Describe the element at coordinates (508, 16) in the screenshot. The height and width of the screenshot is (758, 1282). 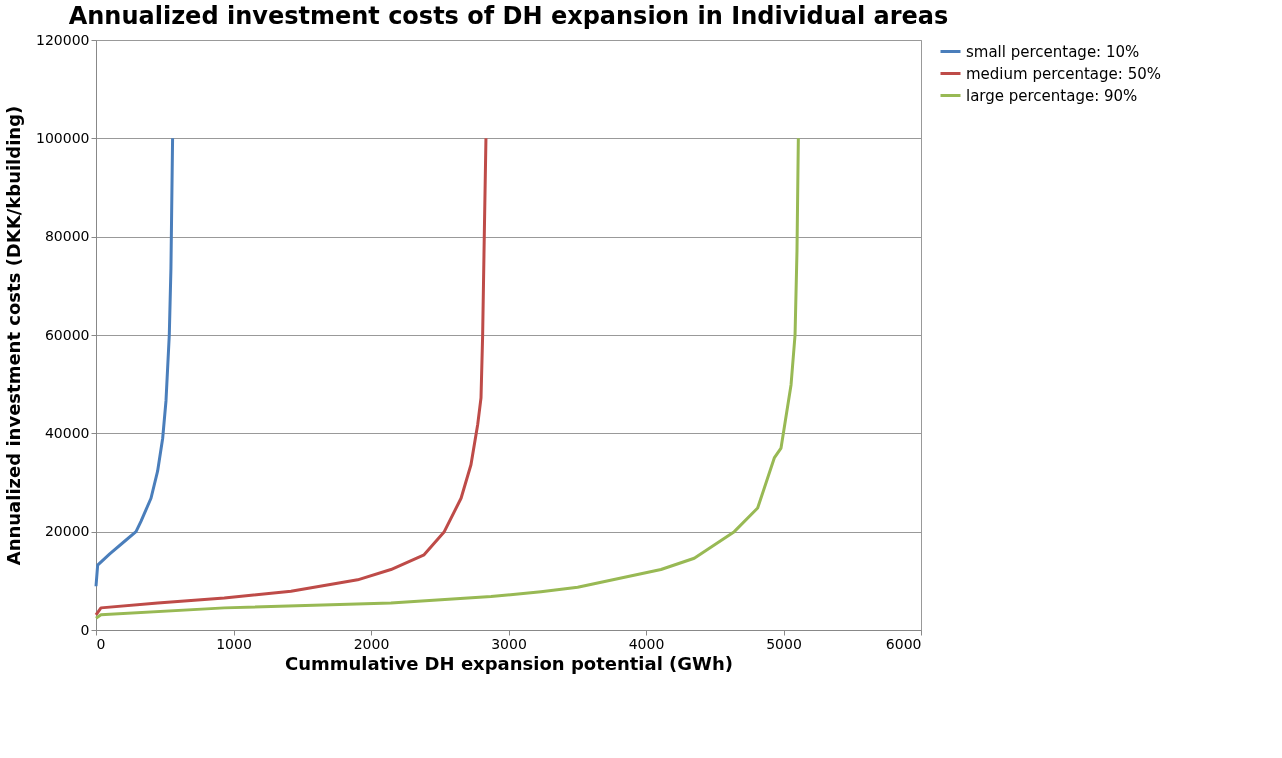
I see `chart-title: Annualized investment costs of DH expansion in Individual areas` at that location.